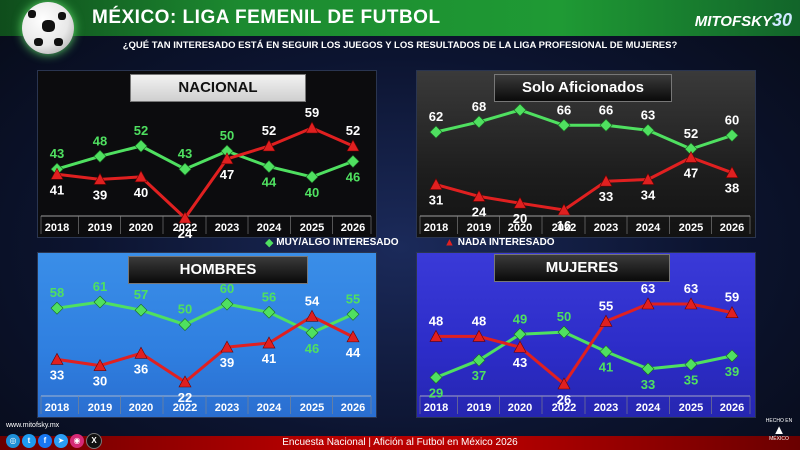 The height and width of the screenshot is (450, 800). Describe the element at coordinates (353, 352) in the screenshot. I see `data-label-nada: 44` at that location.